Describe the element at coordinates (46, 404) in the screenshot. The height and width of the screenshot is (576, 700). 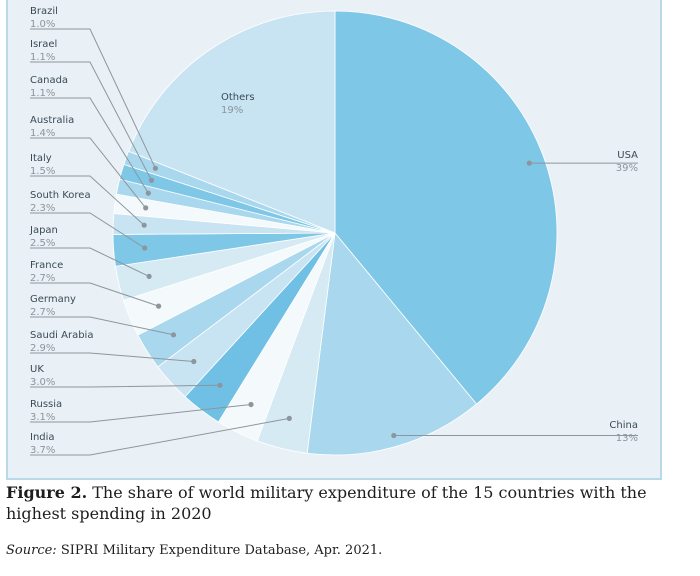
I see `slice-label-russia: Russia` at that location.